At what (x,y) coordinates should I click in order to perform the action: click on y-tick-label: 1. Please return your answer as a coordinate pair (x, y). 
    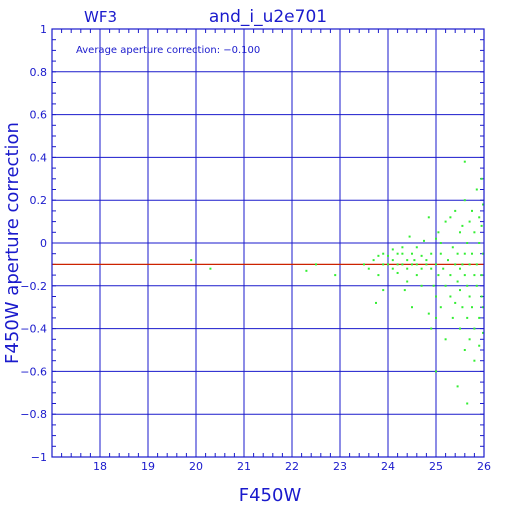
    Looking at the image, I should click on (43, 29).